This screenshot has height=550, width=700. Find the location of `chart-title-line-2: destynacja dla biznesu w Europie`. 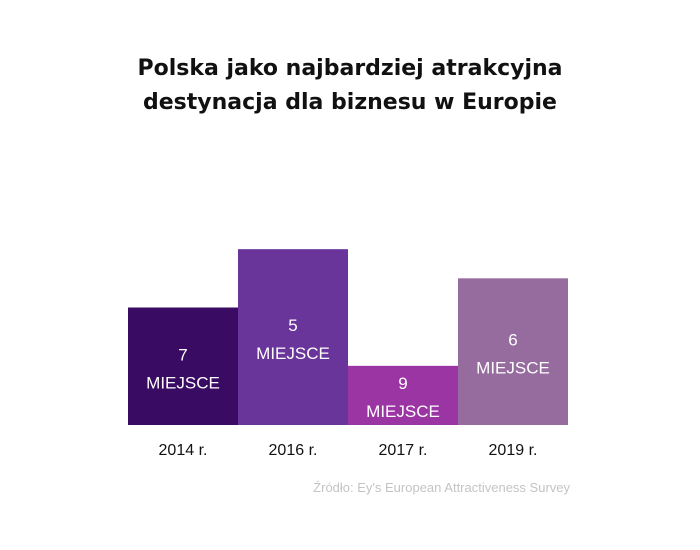

chart-title-line-2: destynacja dla biznesu w Europie is located at coordinates (350, 102).